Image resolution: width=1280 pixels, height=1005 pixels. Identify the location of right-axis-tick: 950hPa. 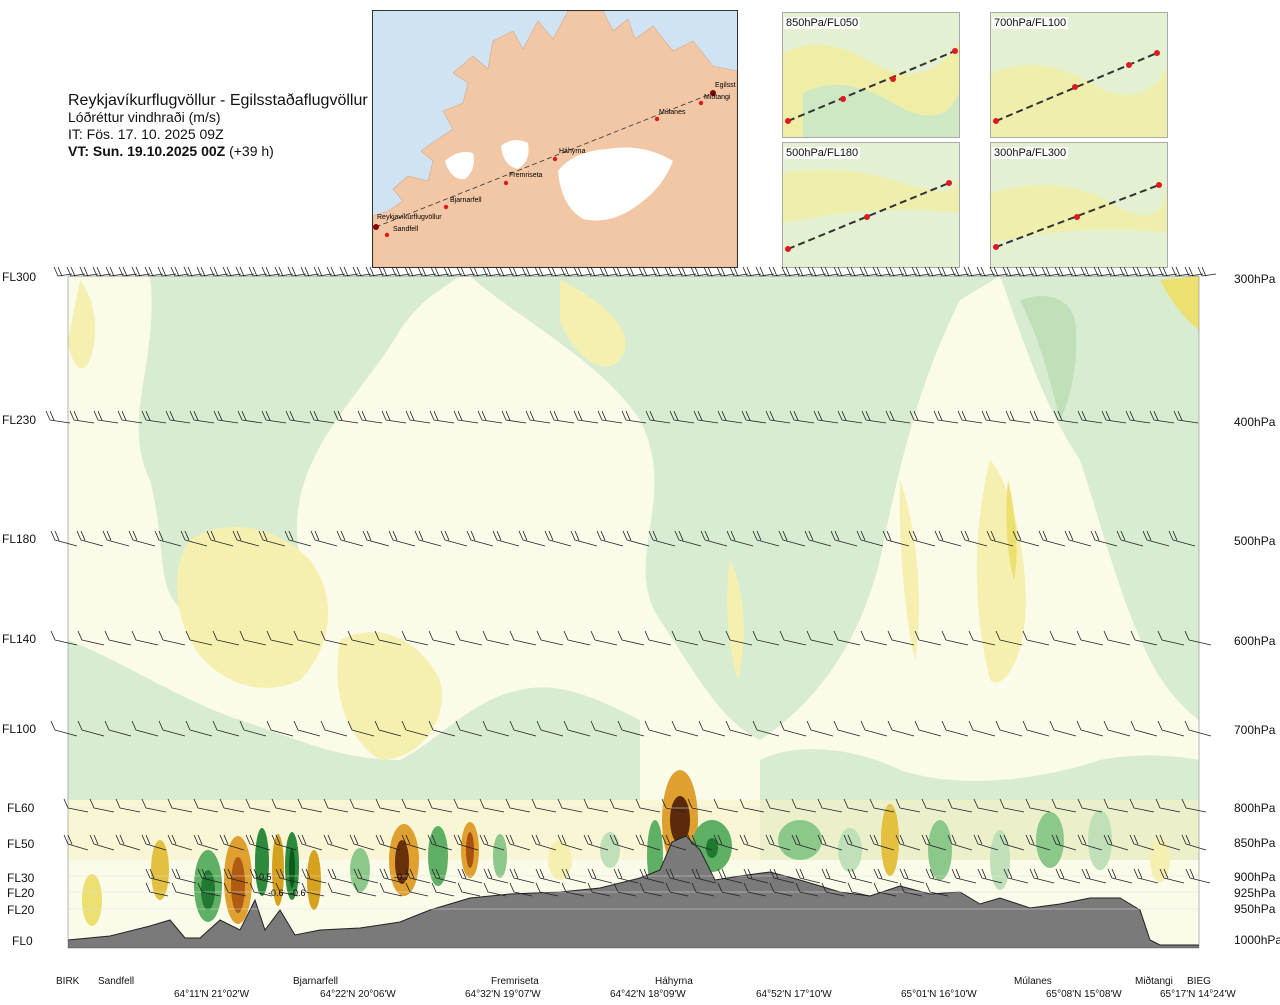
(1255, 909).